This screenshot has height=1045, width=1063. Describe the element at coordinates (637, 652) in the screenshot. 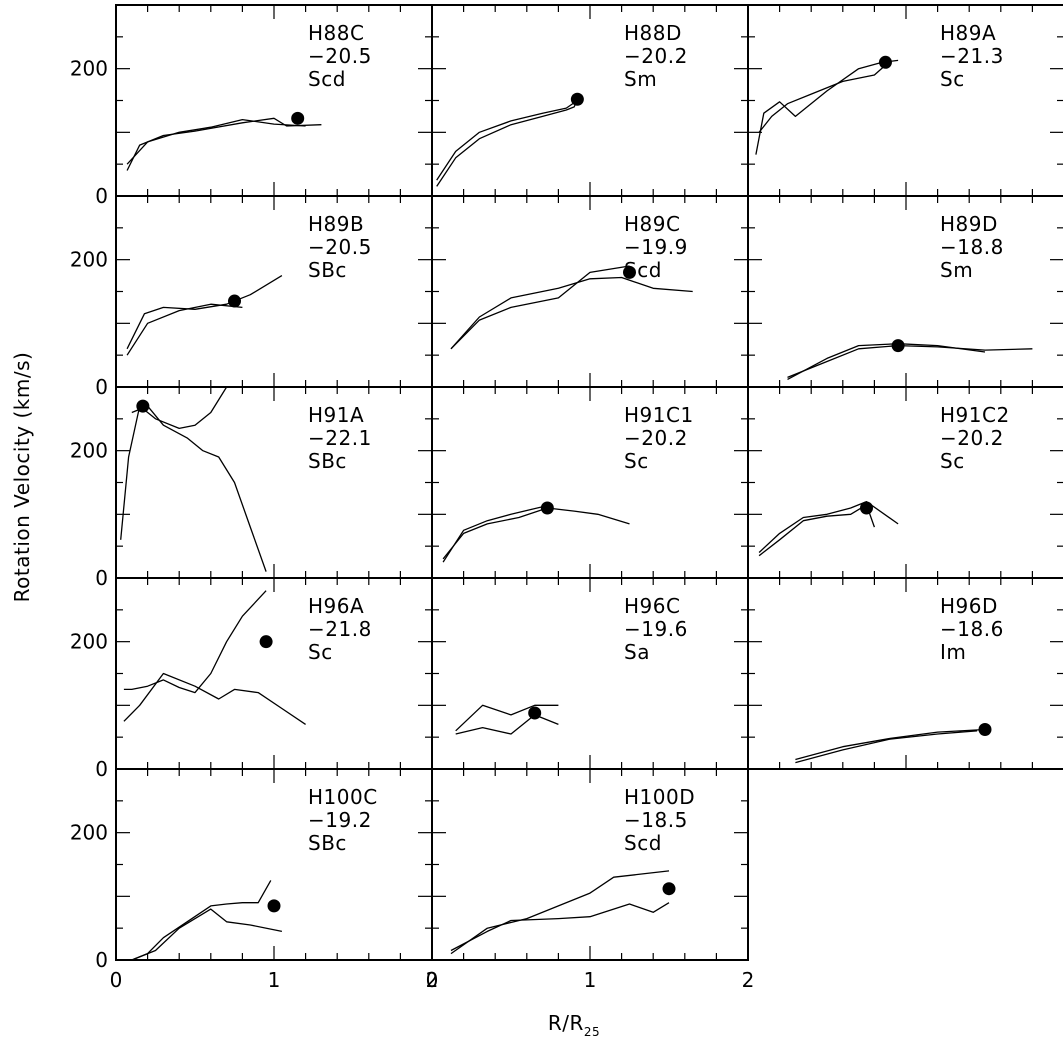

I see `panel-morph-type: Sa` at that location.